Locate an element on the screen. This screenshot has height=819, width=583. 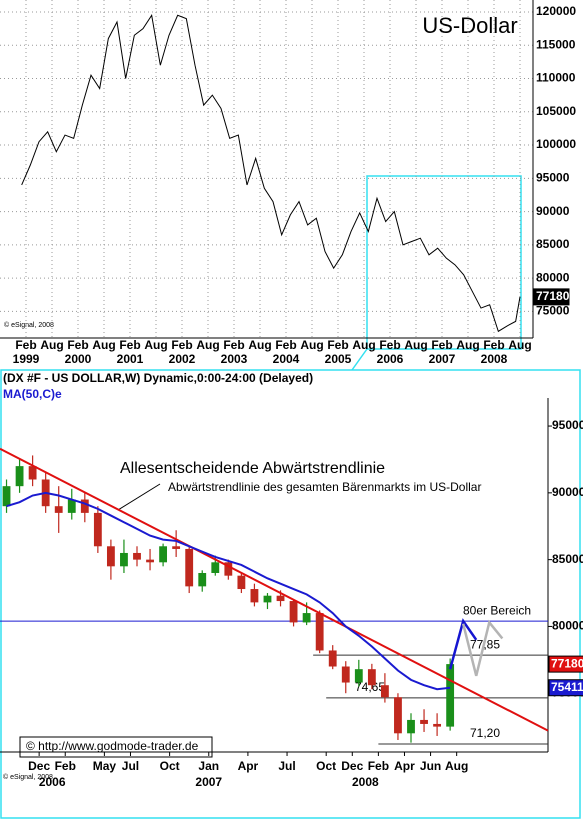
x-year-label: 2001 is located at coordinates (130, 359).